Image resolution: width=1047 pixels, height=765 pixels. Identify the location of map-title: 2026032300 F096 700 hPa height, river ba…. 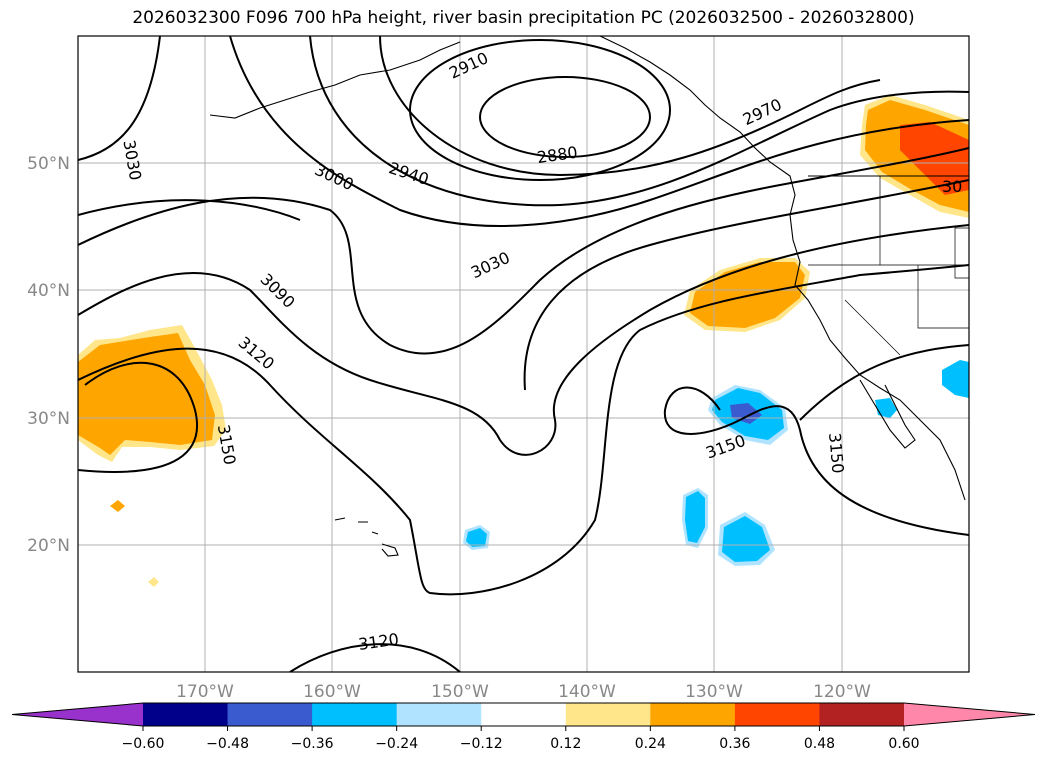
(523, 18).